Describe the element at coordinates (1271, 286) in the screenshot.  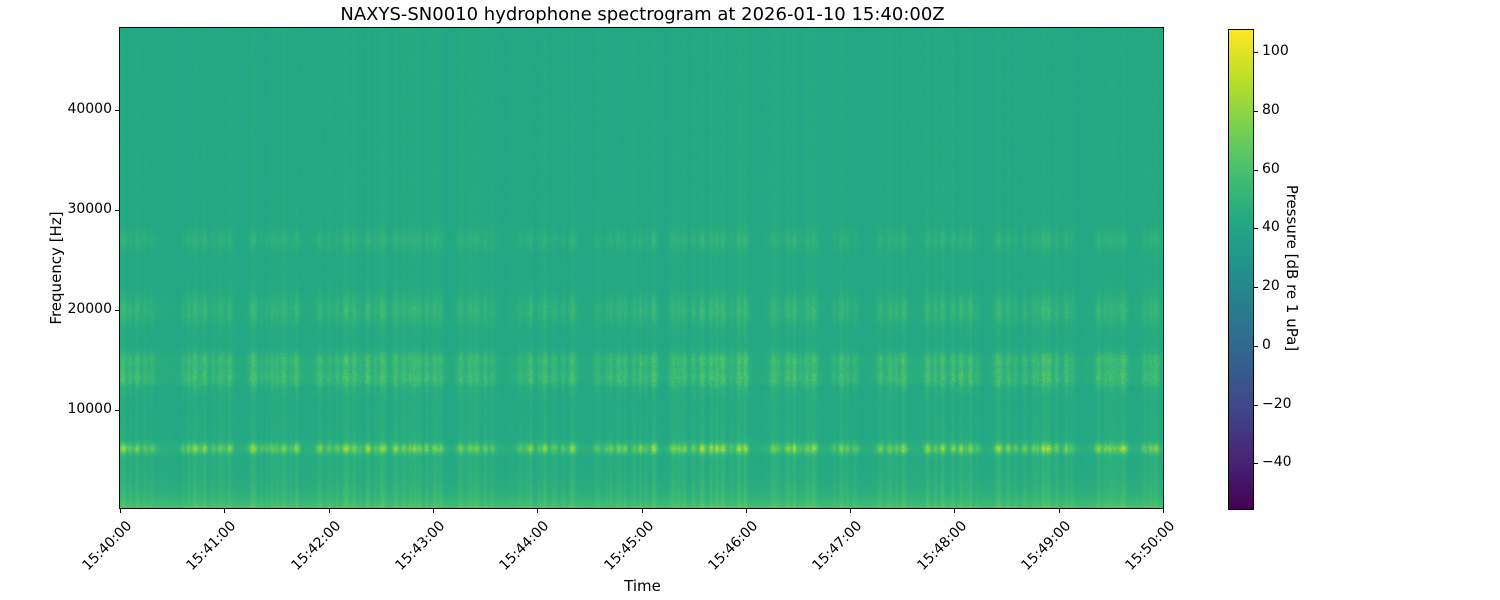
I see `colorbar-tick-label: 20` at that location.